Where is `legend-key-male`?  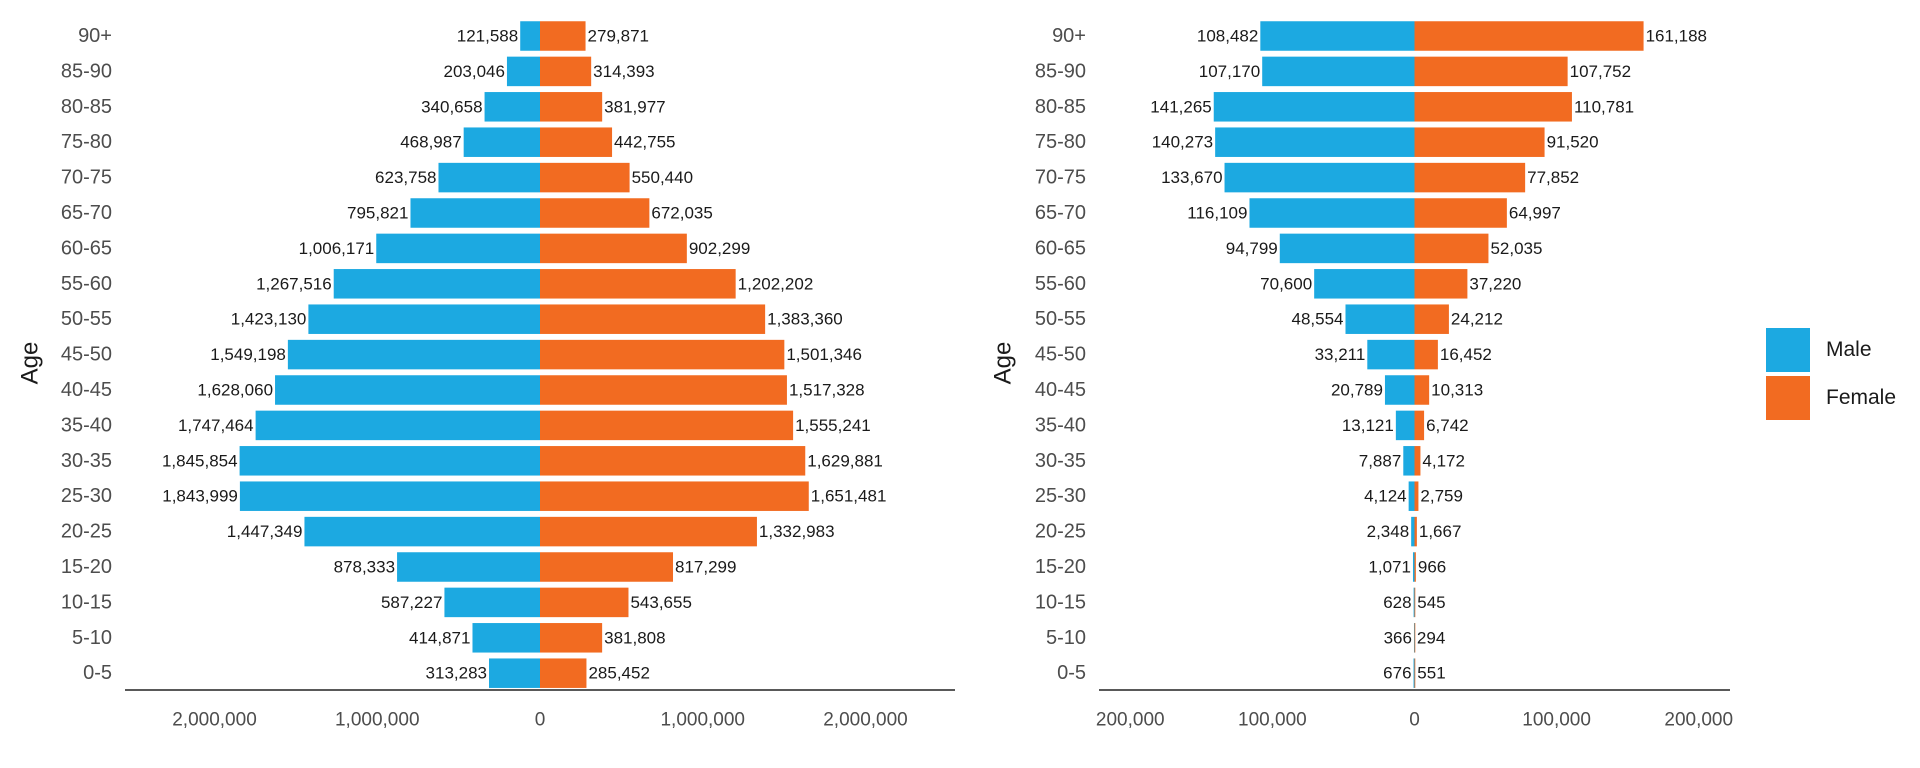
legend-key-male is located at coordinates (1788, 350).